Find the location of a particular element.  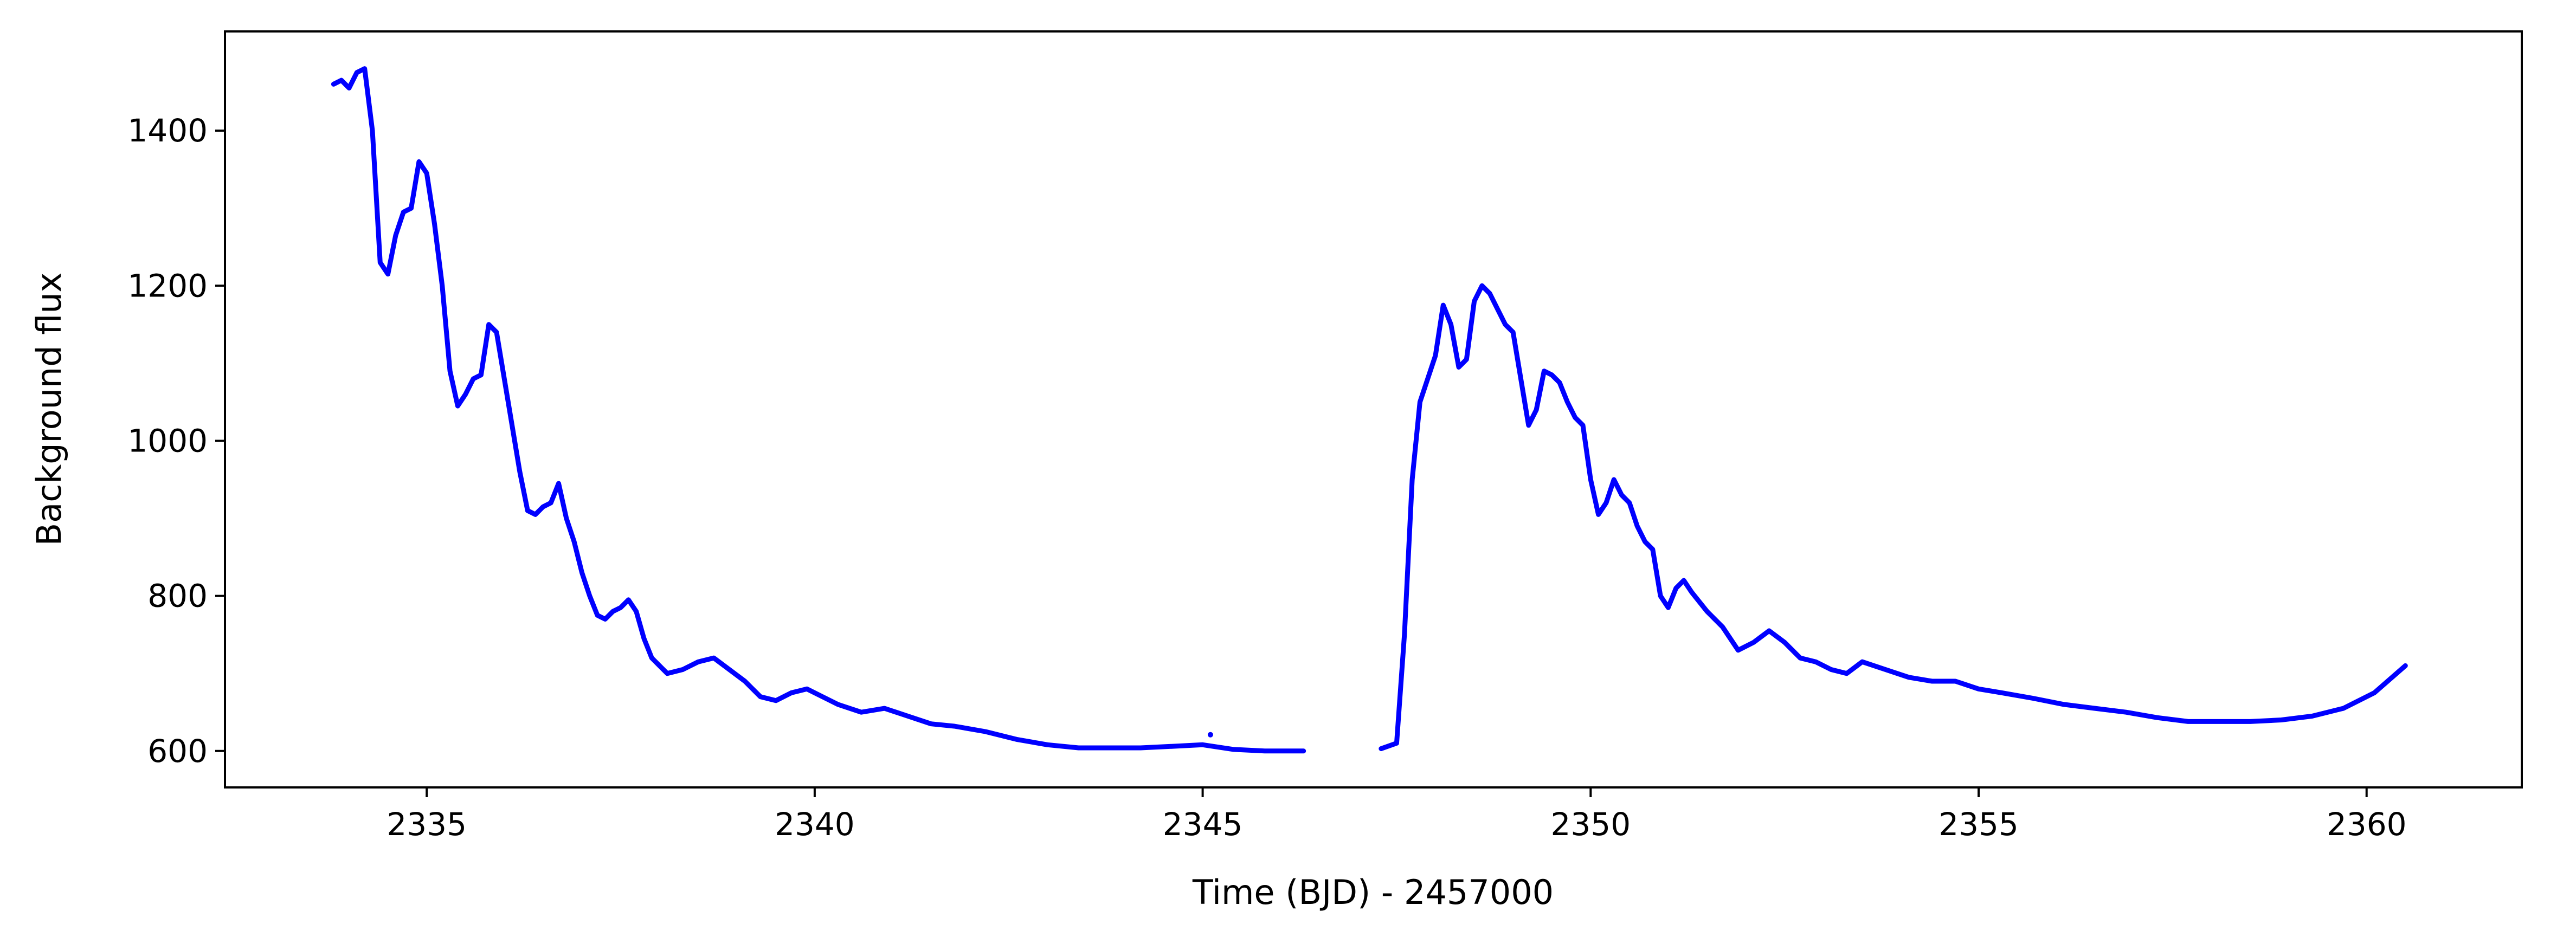

y-axis-label: Background flux is located at coordinates (49, 410).